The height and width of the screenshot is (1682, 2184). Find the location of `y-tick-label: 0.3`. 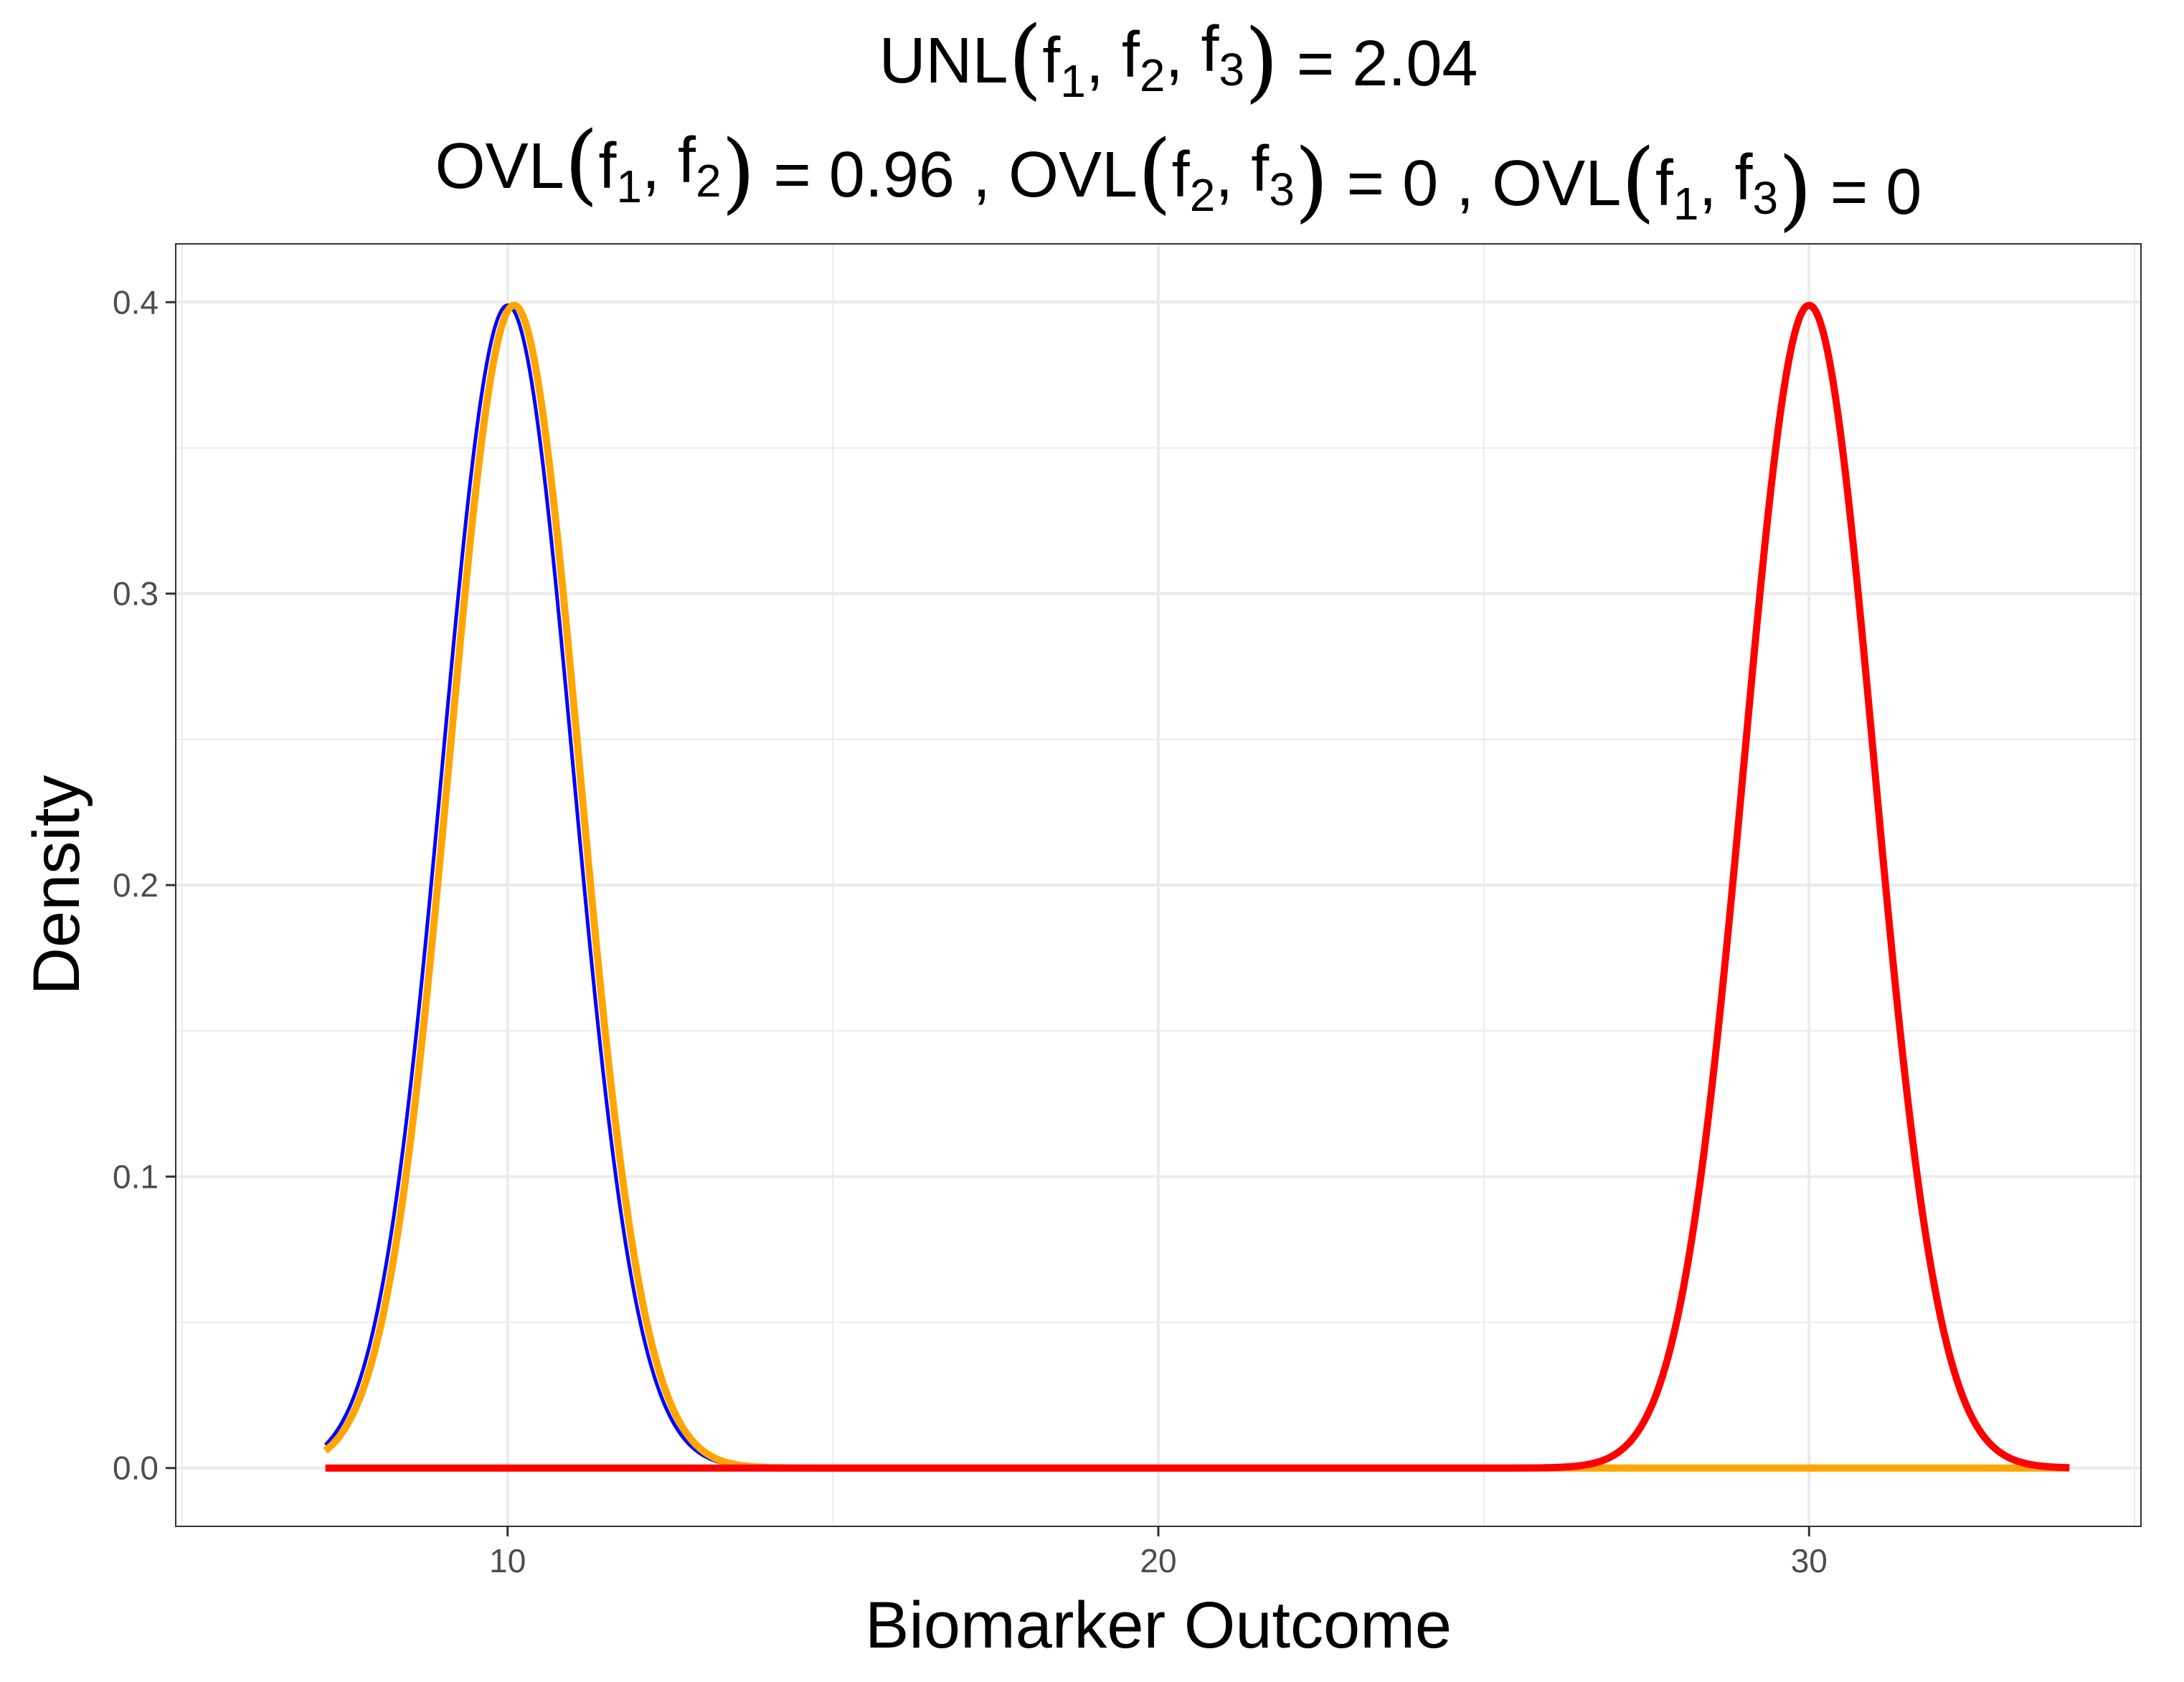

y-tick-label: 0.3 is located at coordinates (136, 594).